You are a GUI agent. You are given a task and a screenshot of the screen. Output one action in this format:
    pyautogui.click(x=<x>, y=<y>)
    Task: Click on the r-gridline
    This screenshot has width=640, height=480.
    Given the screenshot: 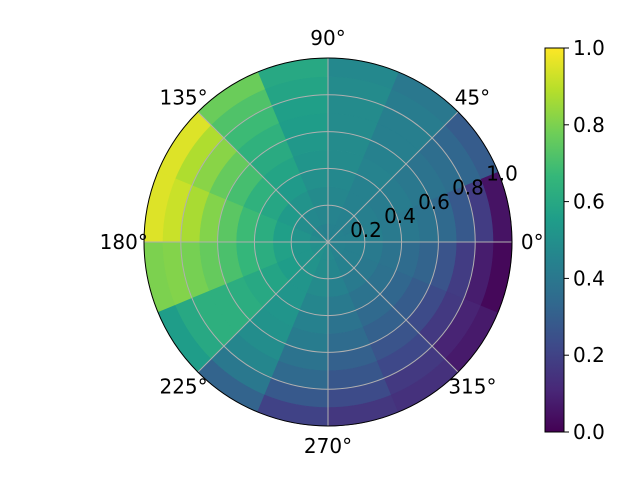 What is the action you would take?
    pyautogui.click(x=328, y=242)
    